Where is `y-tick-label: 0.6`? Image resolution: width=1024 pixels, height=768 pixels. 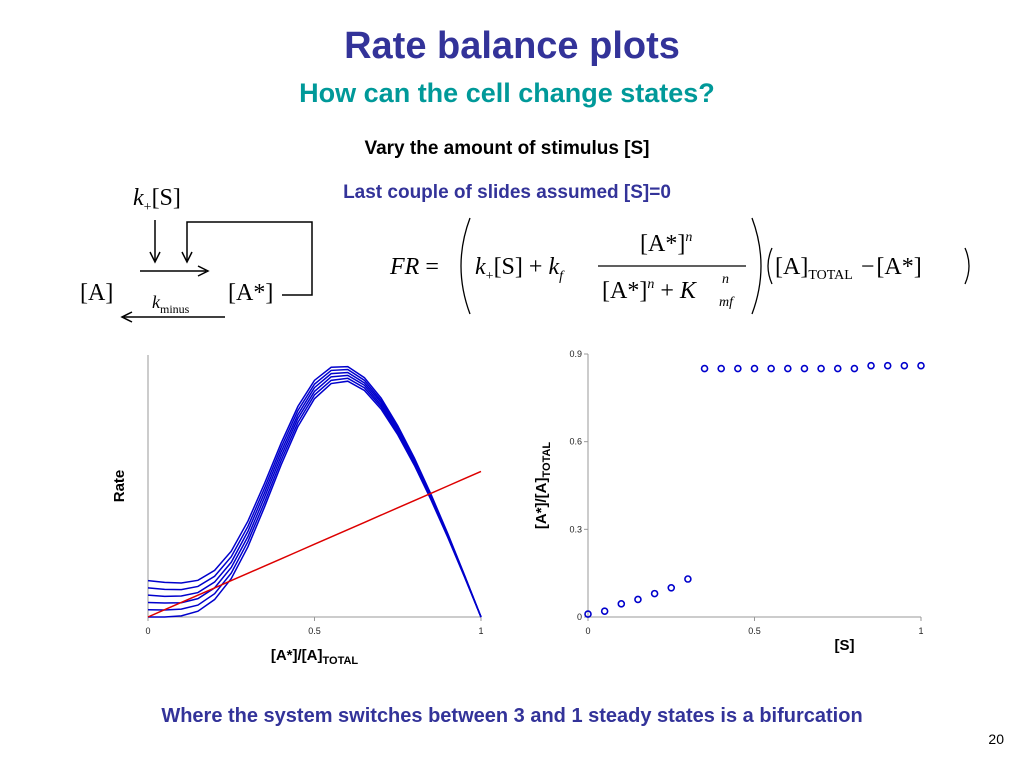 y-tick-label: 0.6 is located at coordinates (575, 442).